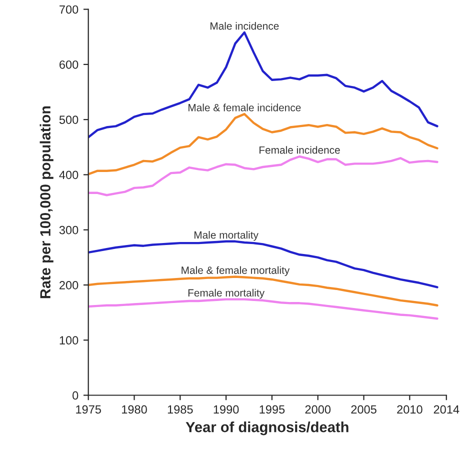  I want to click on y-tick-label: 100, so click(69, 340).